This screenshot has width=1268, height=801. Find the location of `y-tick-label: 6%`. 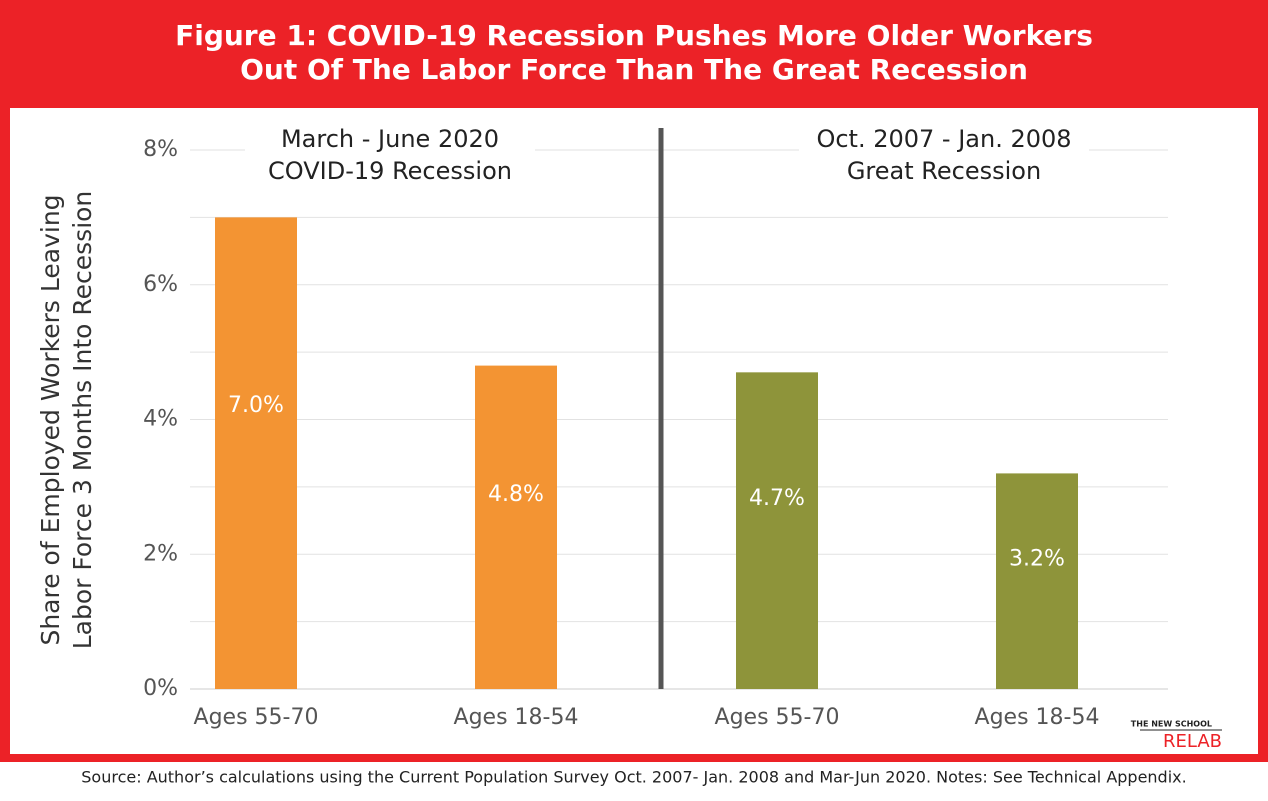

y-tick-label: 6% is located at coordinates (160, 284).